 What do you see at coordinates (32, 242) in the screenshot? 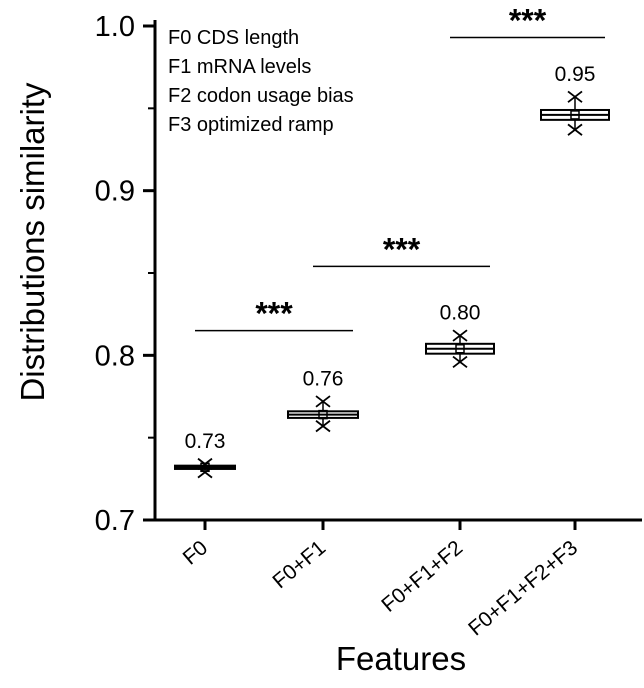
I see `y-axis-title: Distributions similarity` at bounding box center [32, 242].